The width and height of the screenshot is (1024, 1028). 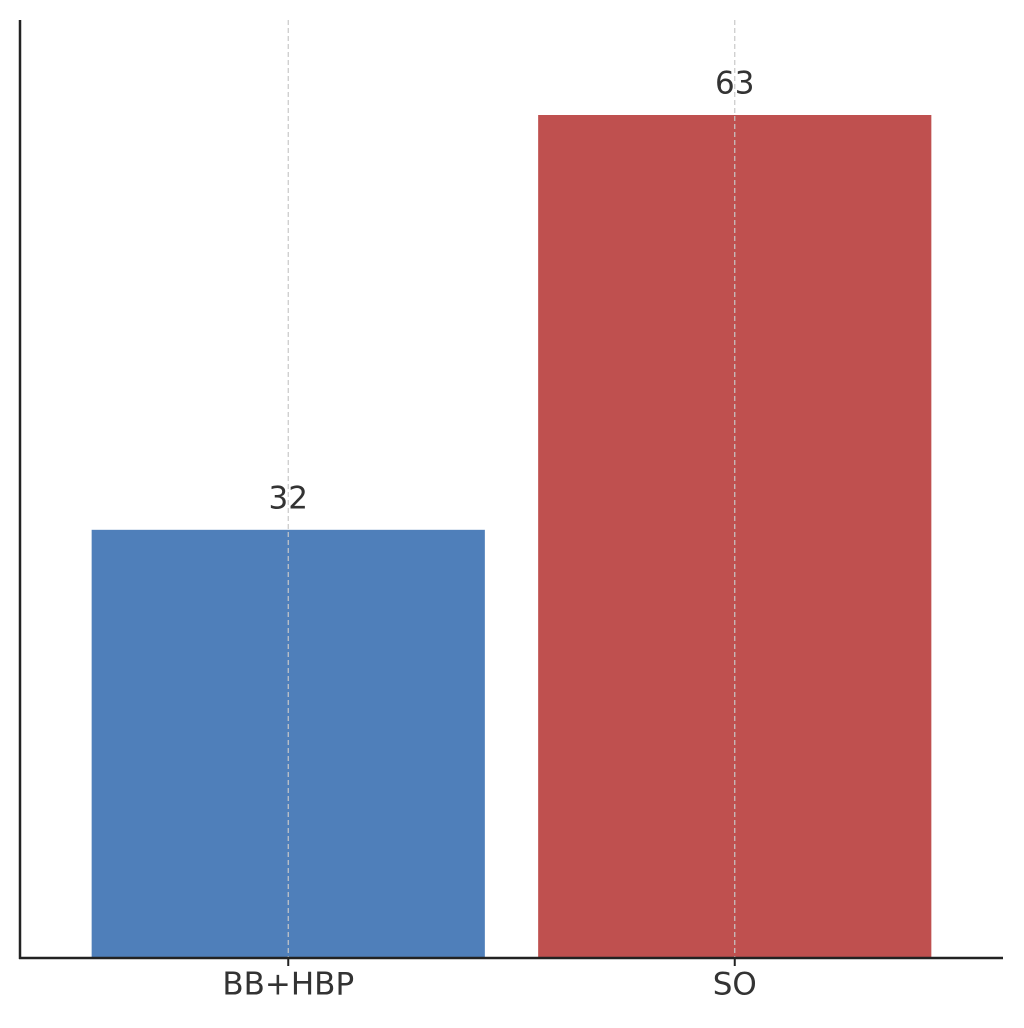 What do you see at coordinates (735, 985) in the screenshot?
I see `x-tick-label: SO` at bounding box center [735, 985].